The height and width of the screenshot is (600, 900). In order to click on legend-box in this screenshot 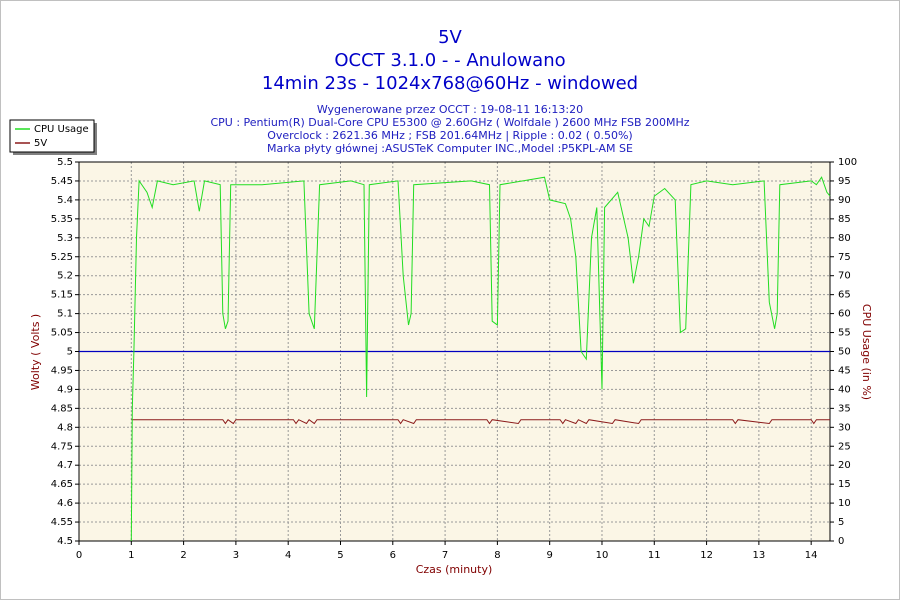, I will do `click(52, 136)`.